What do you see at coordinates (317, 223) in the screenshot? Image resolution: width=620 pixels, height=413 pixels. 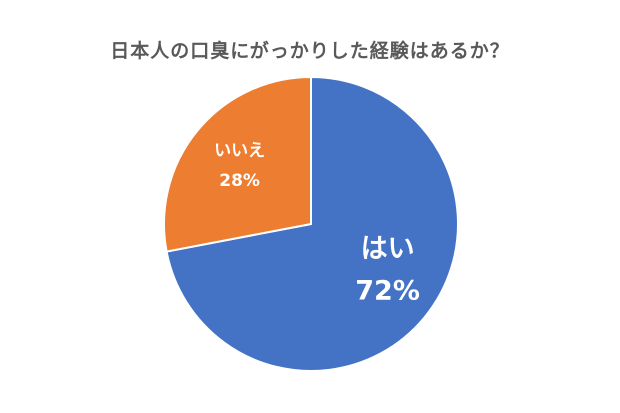 I see `pie-labels: はい 72% いいえ 28%` at bounding box center [317, 223].